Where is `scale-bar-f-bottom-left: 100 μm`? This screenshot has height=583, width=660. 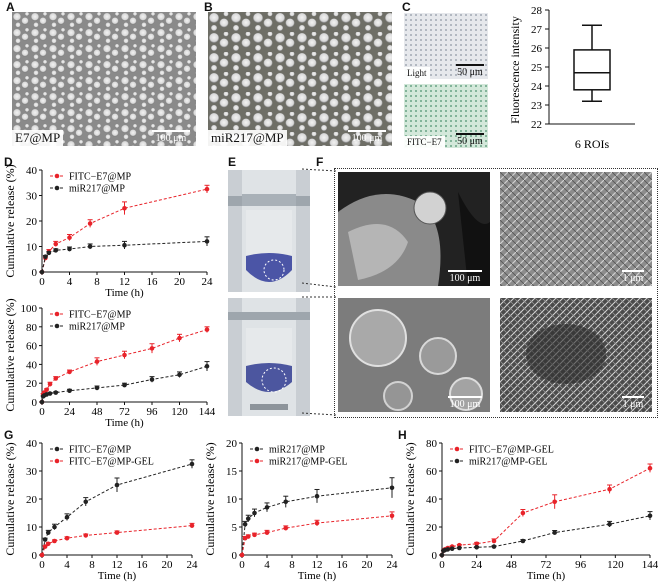
scale-bar-f-bottom-left: 100 μm is located at coordinates (465, 403).